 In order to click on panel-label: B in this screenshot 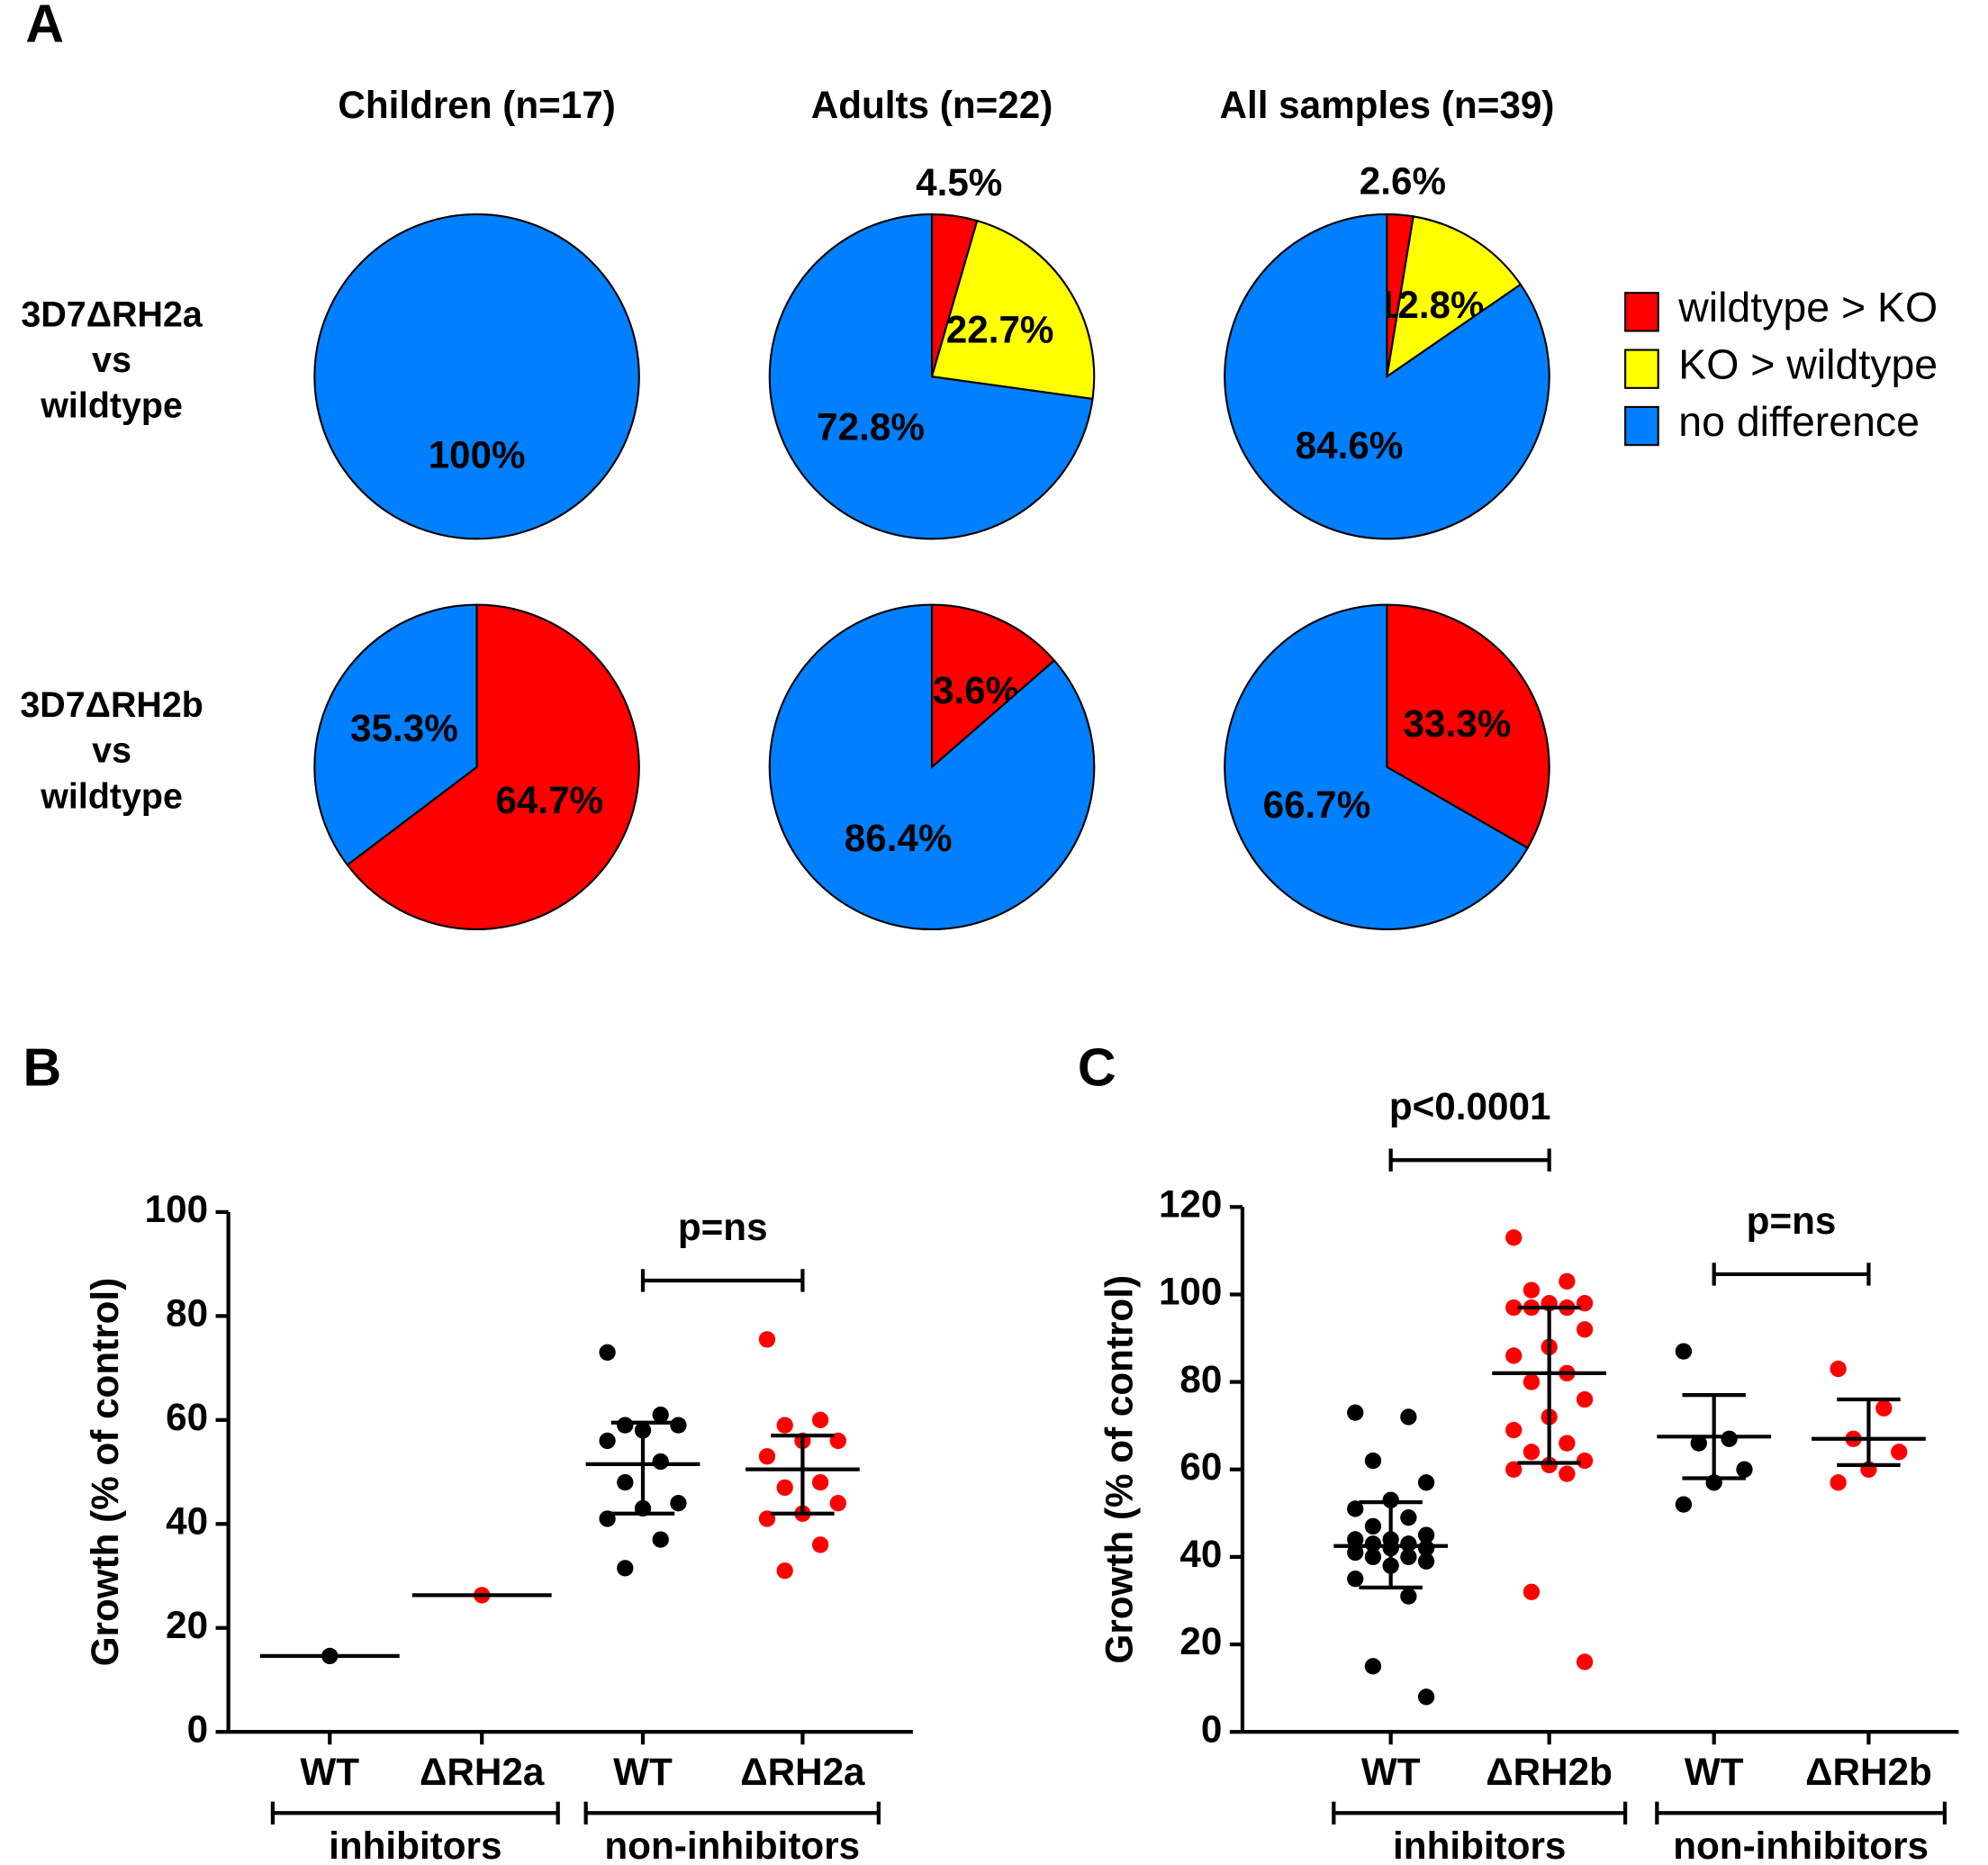, I will do `click(42, 1067)`.